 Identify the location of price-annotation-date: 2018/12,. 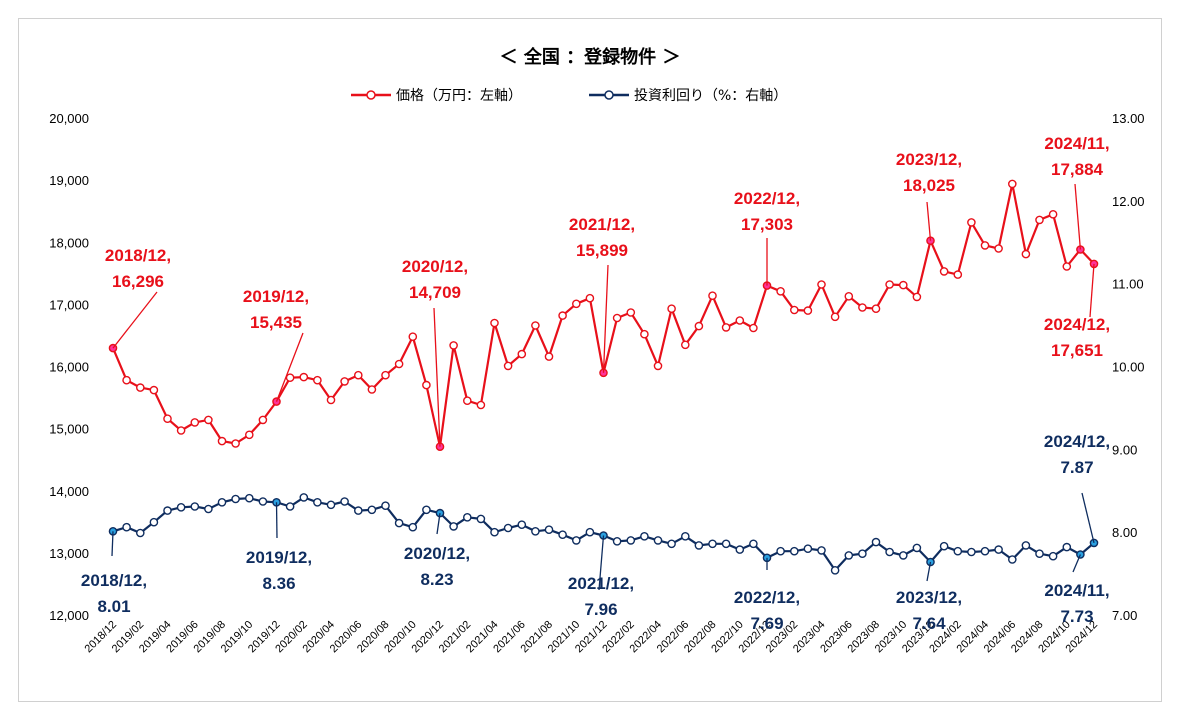
(138, 255).